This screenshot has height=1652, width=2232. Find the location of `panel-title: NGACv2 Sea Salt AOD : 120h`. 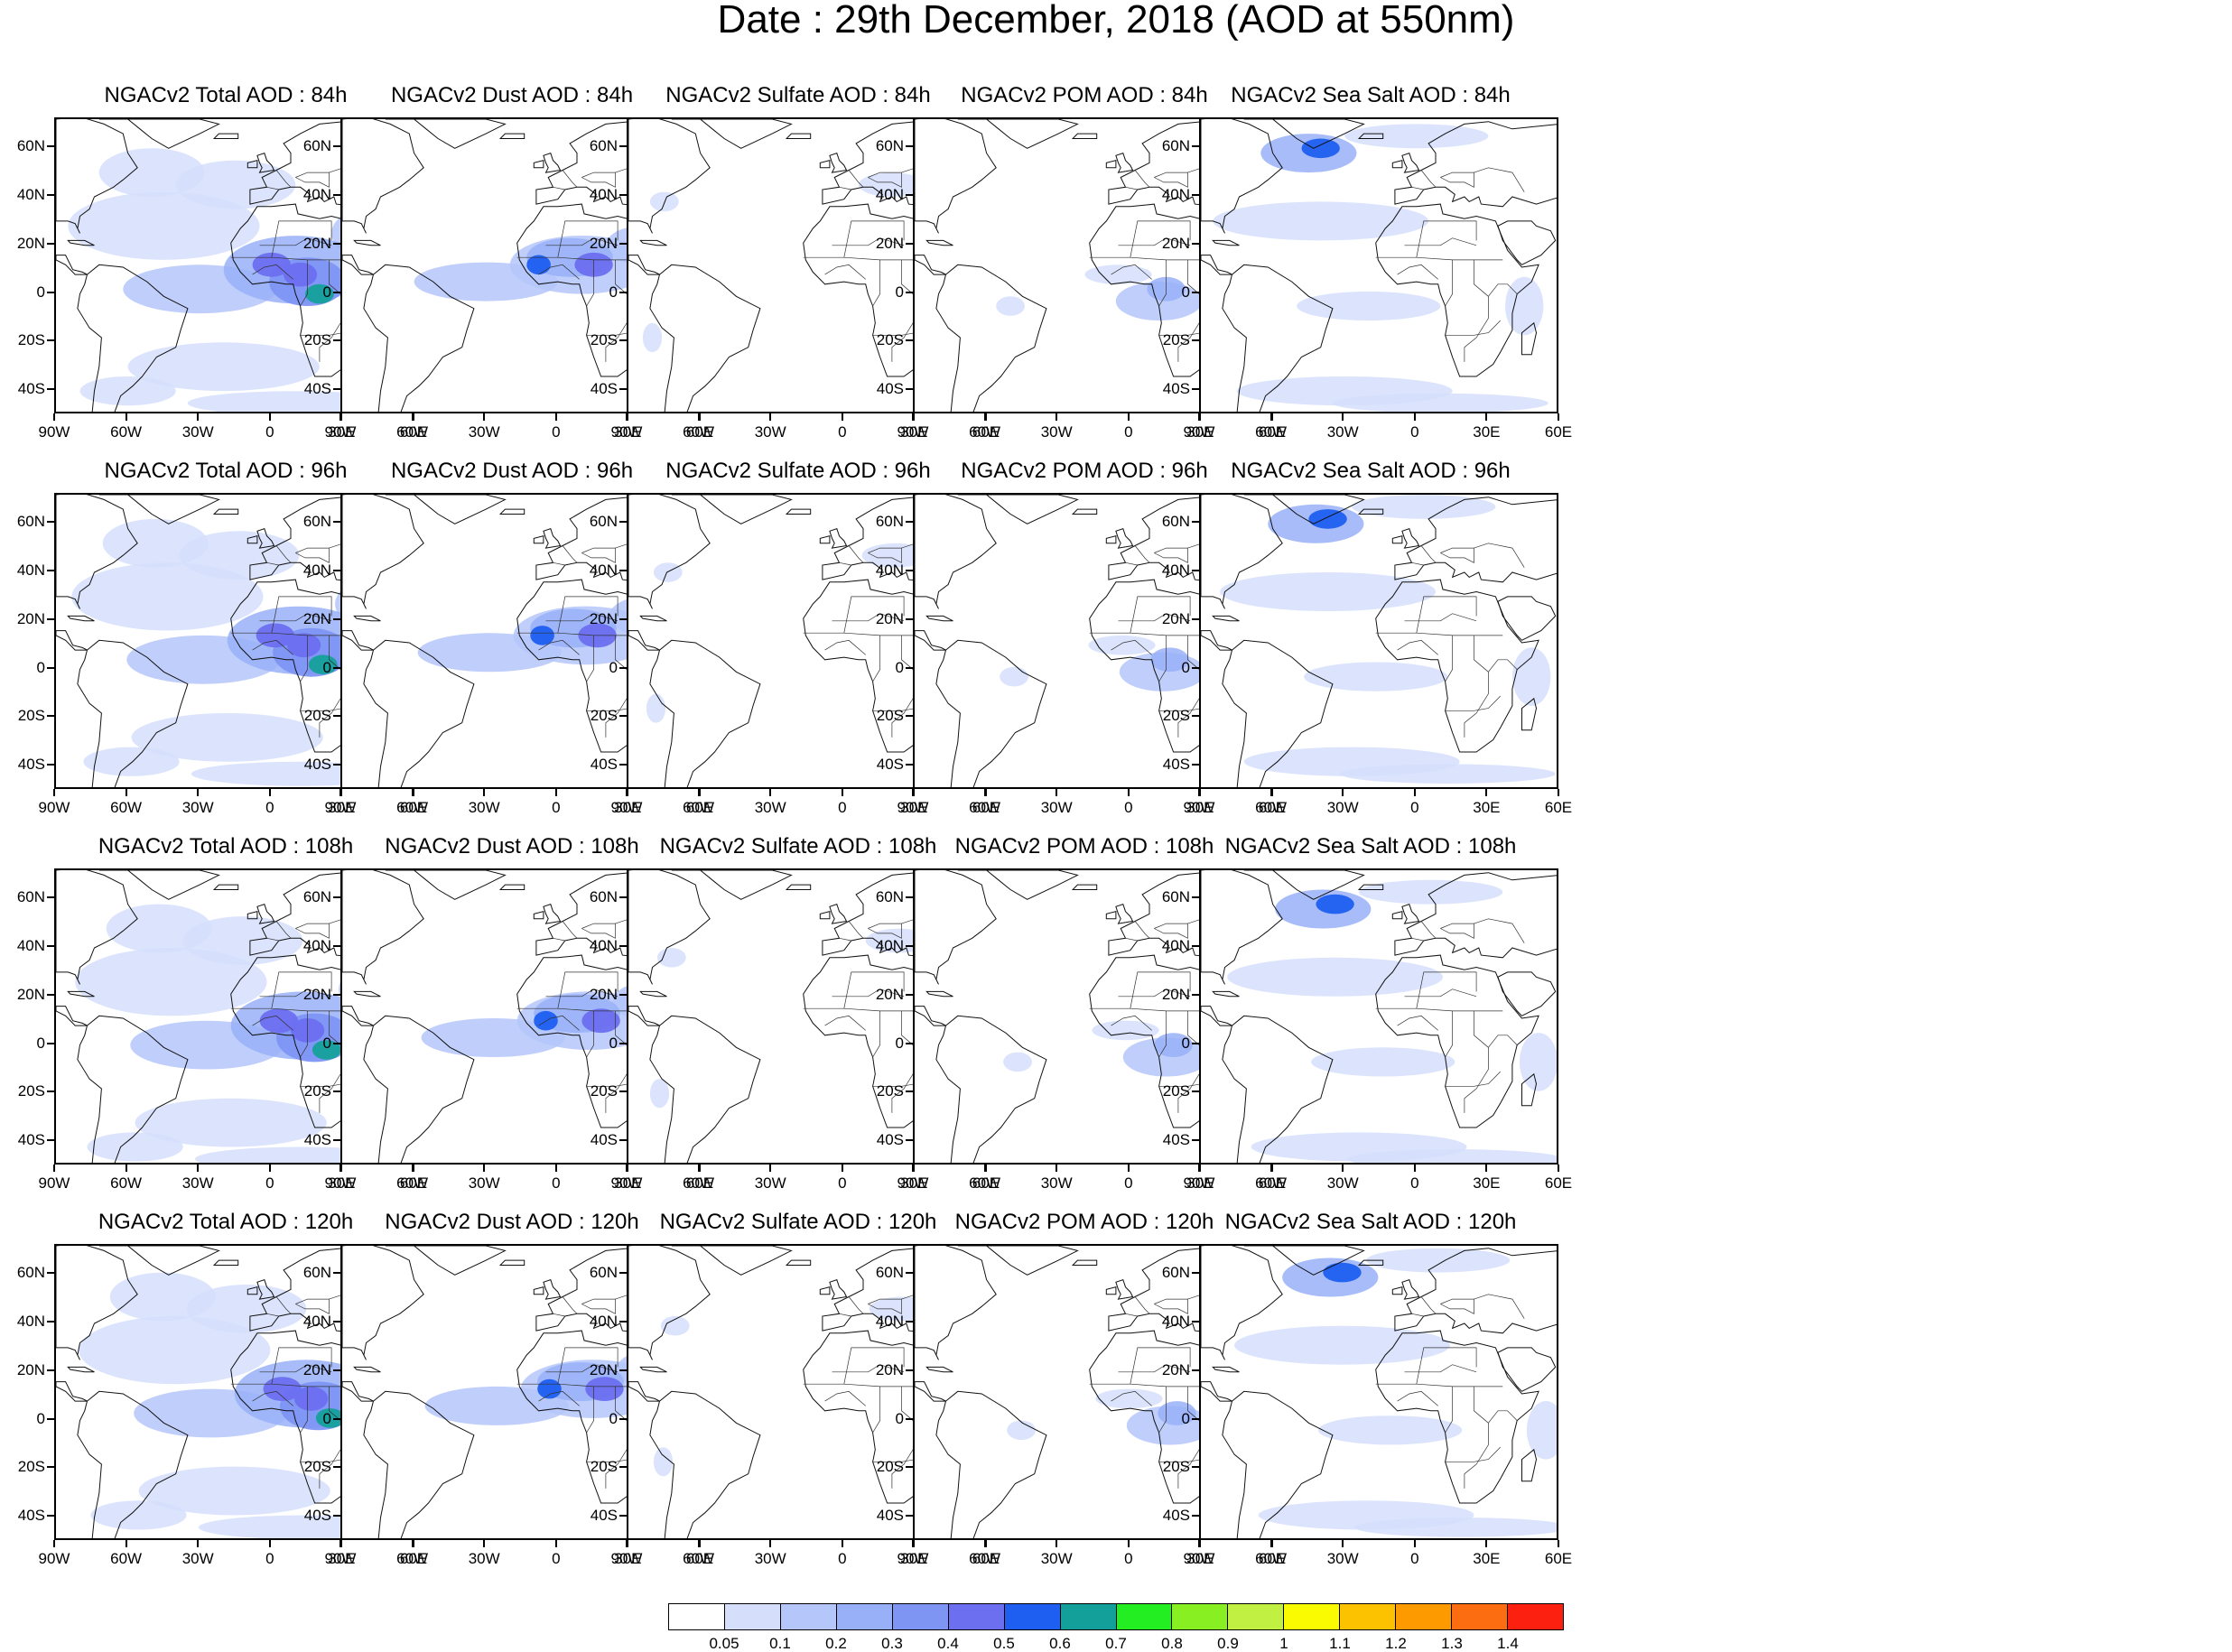

panel-title: NGACv2 Sea Salt AOD : 120h is located at coordinates (1370, 1222).